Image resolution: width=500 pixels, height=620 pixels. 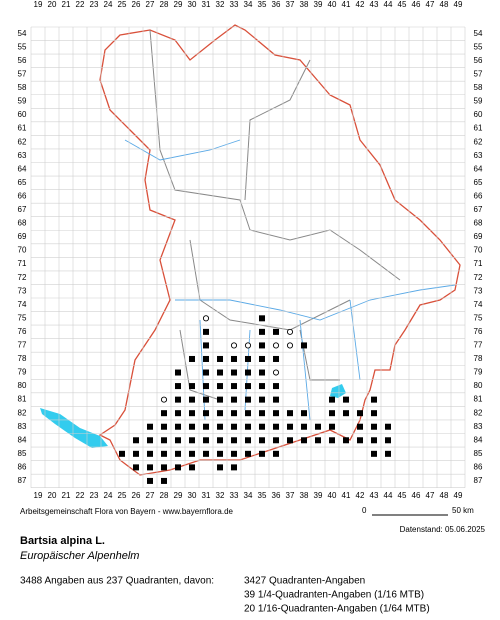 What do you see at coordinates (478, 385) in the screenshot?
I see `row-label: 80` at bounding box center [478, 385].